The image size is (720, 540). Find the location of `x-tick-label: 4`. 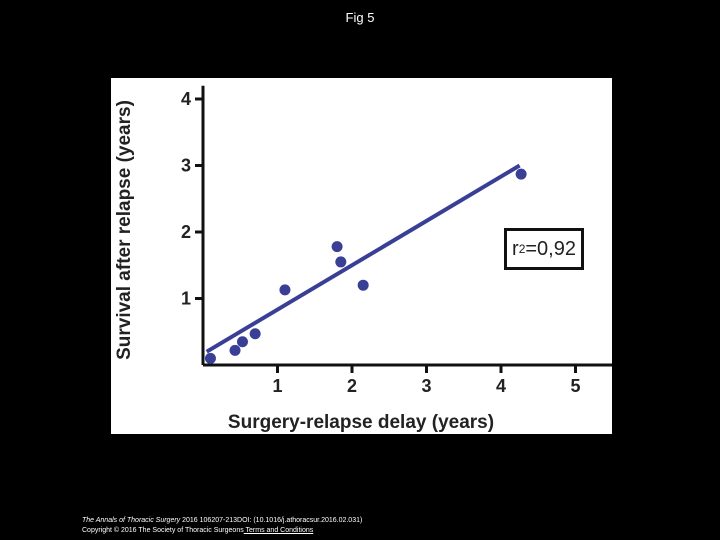

x-tick-label: 4 is located at coordinates (501, 386).